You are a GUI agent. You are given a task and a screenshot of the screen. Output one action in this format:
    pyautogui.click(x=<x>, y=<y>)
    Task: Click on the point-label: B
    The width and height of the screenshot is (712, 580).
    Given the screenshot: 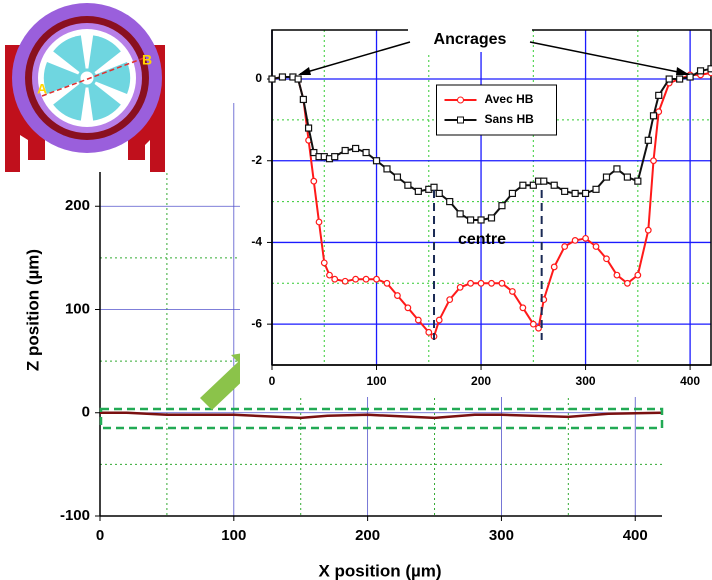 What is the action you would take?
    pyautogui.click(x=147, y=60)
    